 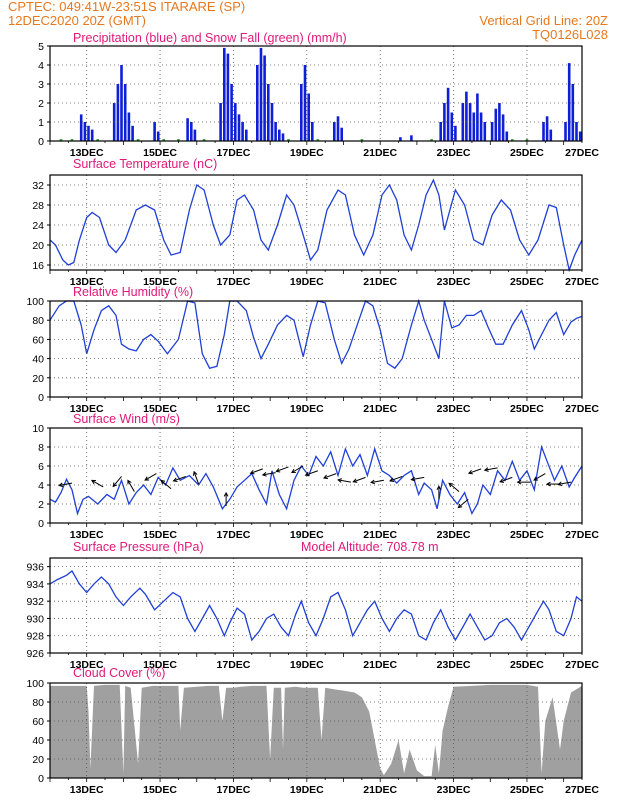 I want to click on cloud-cover-area, so click(x=316, y=731).